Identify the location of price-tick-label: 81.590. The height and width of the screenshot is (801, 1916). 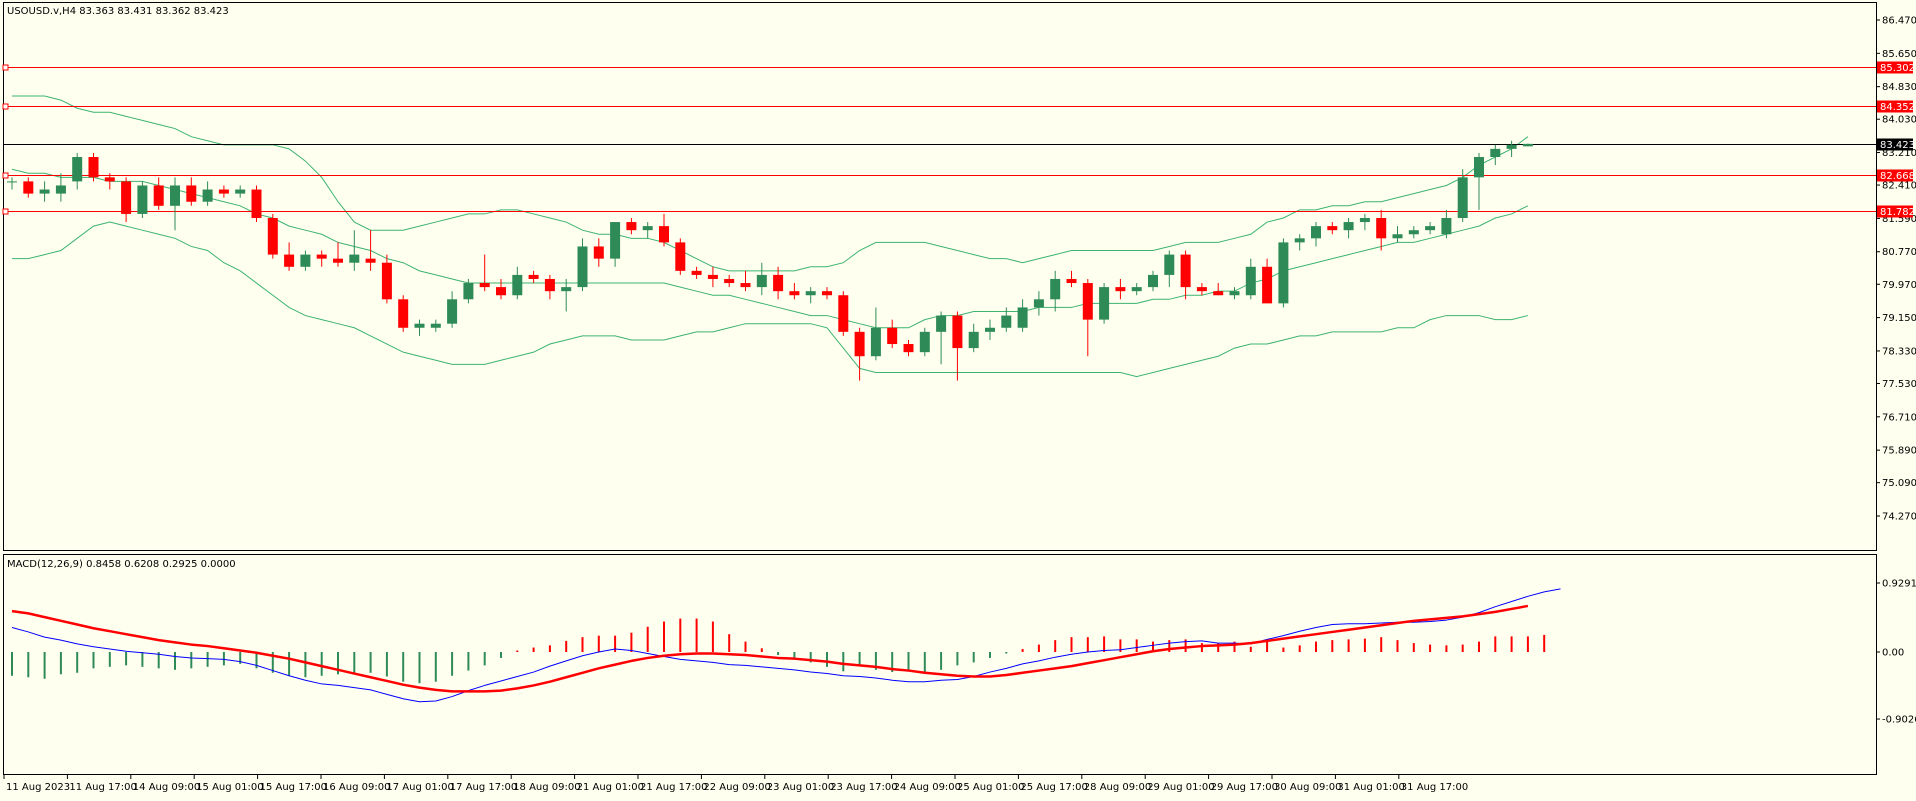
(1899, 219).